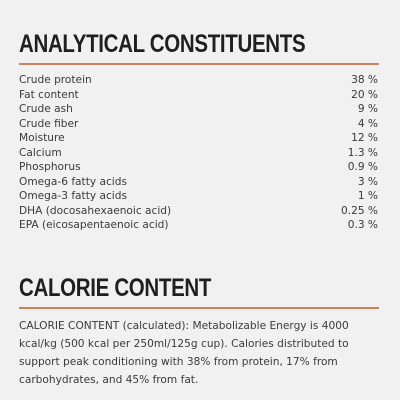  I want to click on constituent-value: 20 %, so click(364, 94).